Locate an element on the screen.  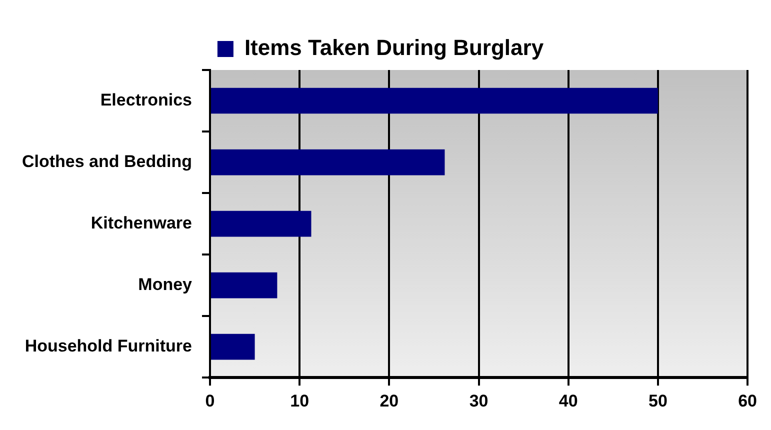
x-tick-label: 50 is located at coordinates (658, 400).